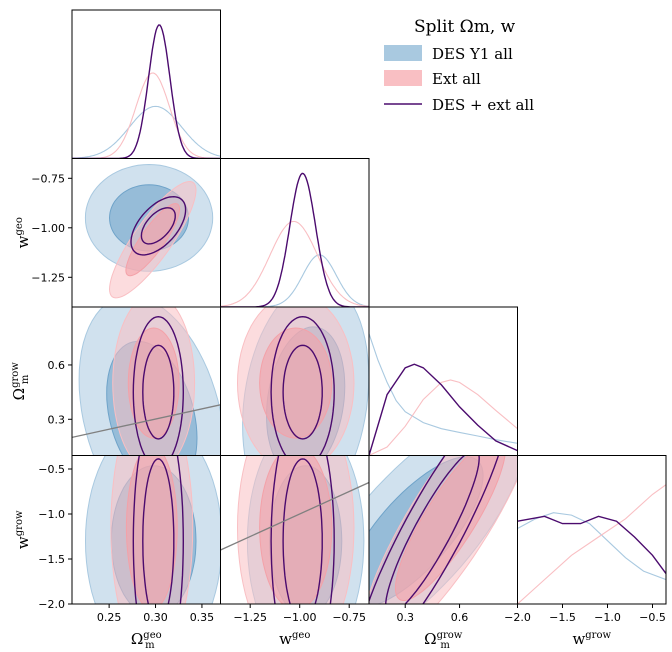  I want to click on x-axis-label-omega-grow: Ωgrow m, so click(443, 640).